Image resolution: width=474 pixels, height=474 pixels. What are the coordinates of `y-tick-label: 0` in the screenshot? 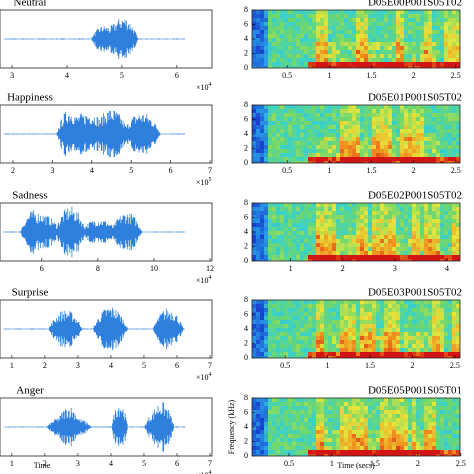 It's located at (246, 260).